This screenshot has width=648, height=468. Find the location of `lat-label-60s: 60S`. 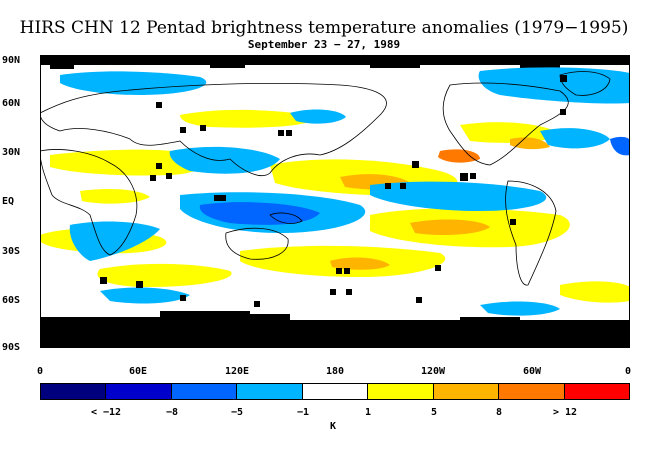

lat-label-60s: 60S is located at coordinates (11, 300).